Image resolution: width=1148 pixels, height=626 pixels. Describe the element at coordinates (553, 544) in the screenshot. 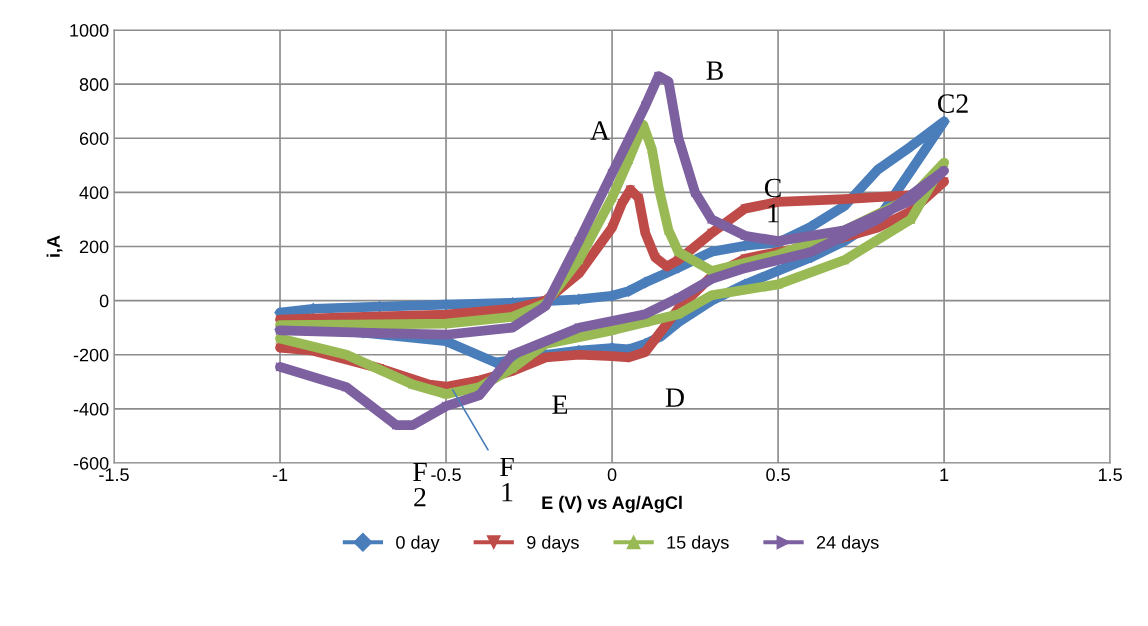

I see `legend-label: 9 days` at that location.